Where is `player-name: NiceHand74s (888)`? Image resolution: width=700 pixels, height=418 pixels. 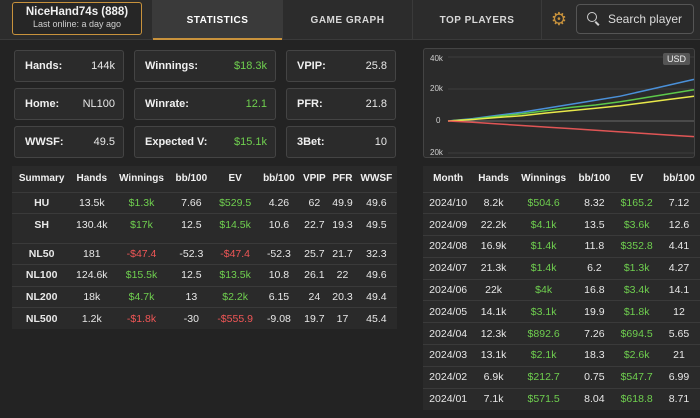 player-name: NiceHand74s (888) is located at coordinates (77, 12).